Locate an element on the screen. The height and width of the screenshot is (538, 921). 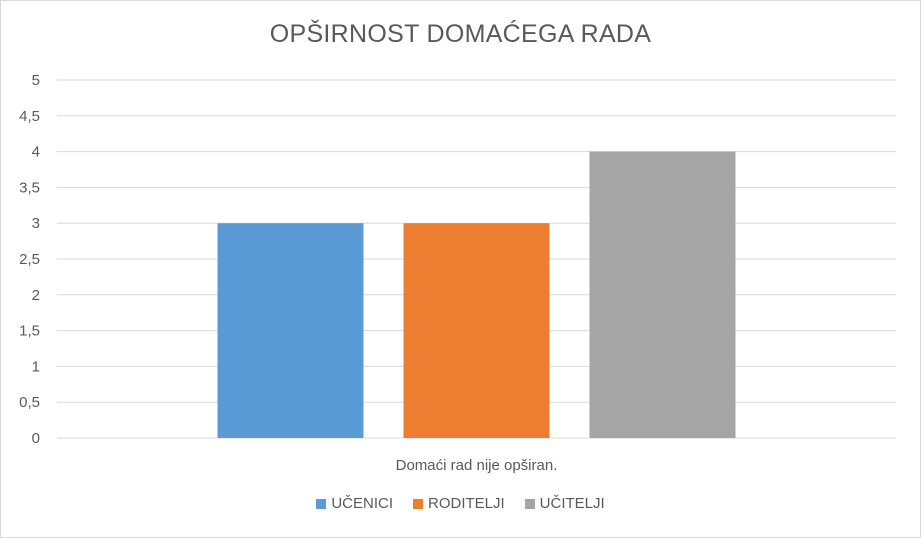
legend-item: UČITELJI is located at coordinates (564, 503).